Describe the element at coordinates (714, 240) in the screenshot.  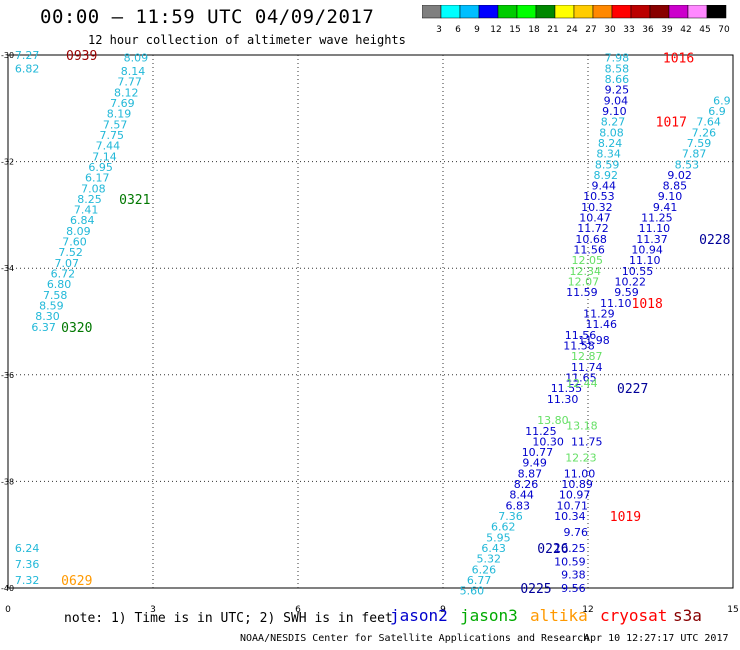
I see `pass-time-label: 0228` at that location.